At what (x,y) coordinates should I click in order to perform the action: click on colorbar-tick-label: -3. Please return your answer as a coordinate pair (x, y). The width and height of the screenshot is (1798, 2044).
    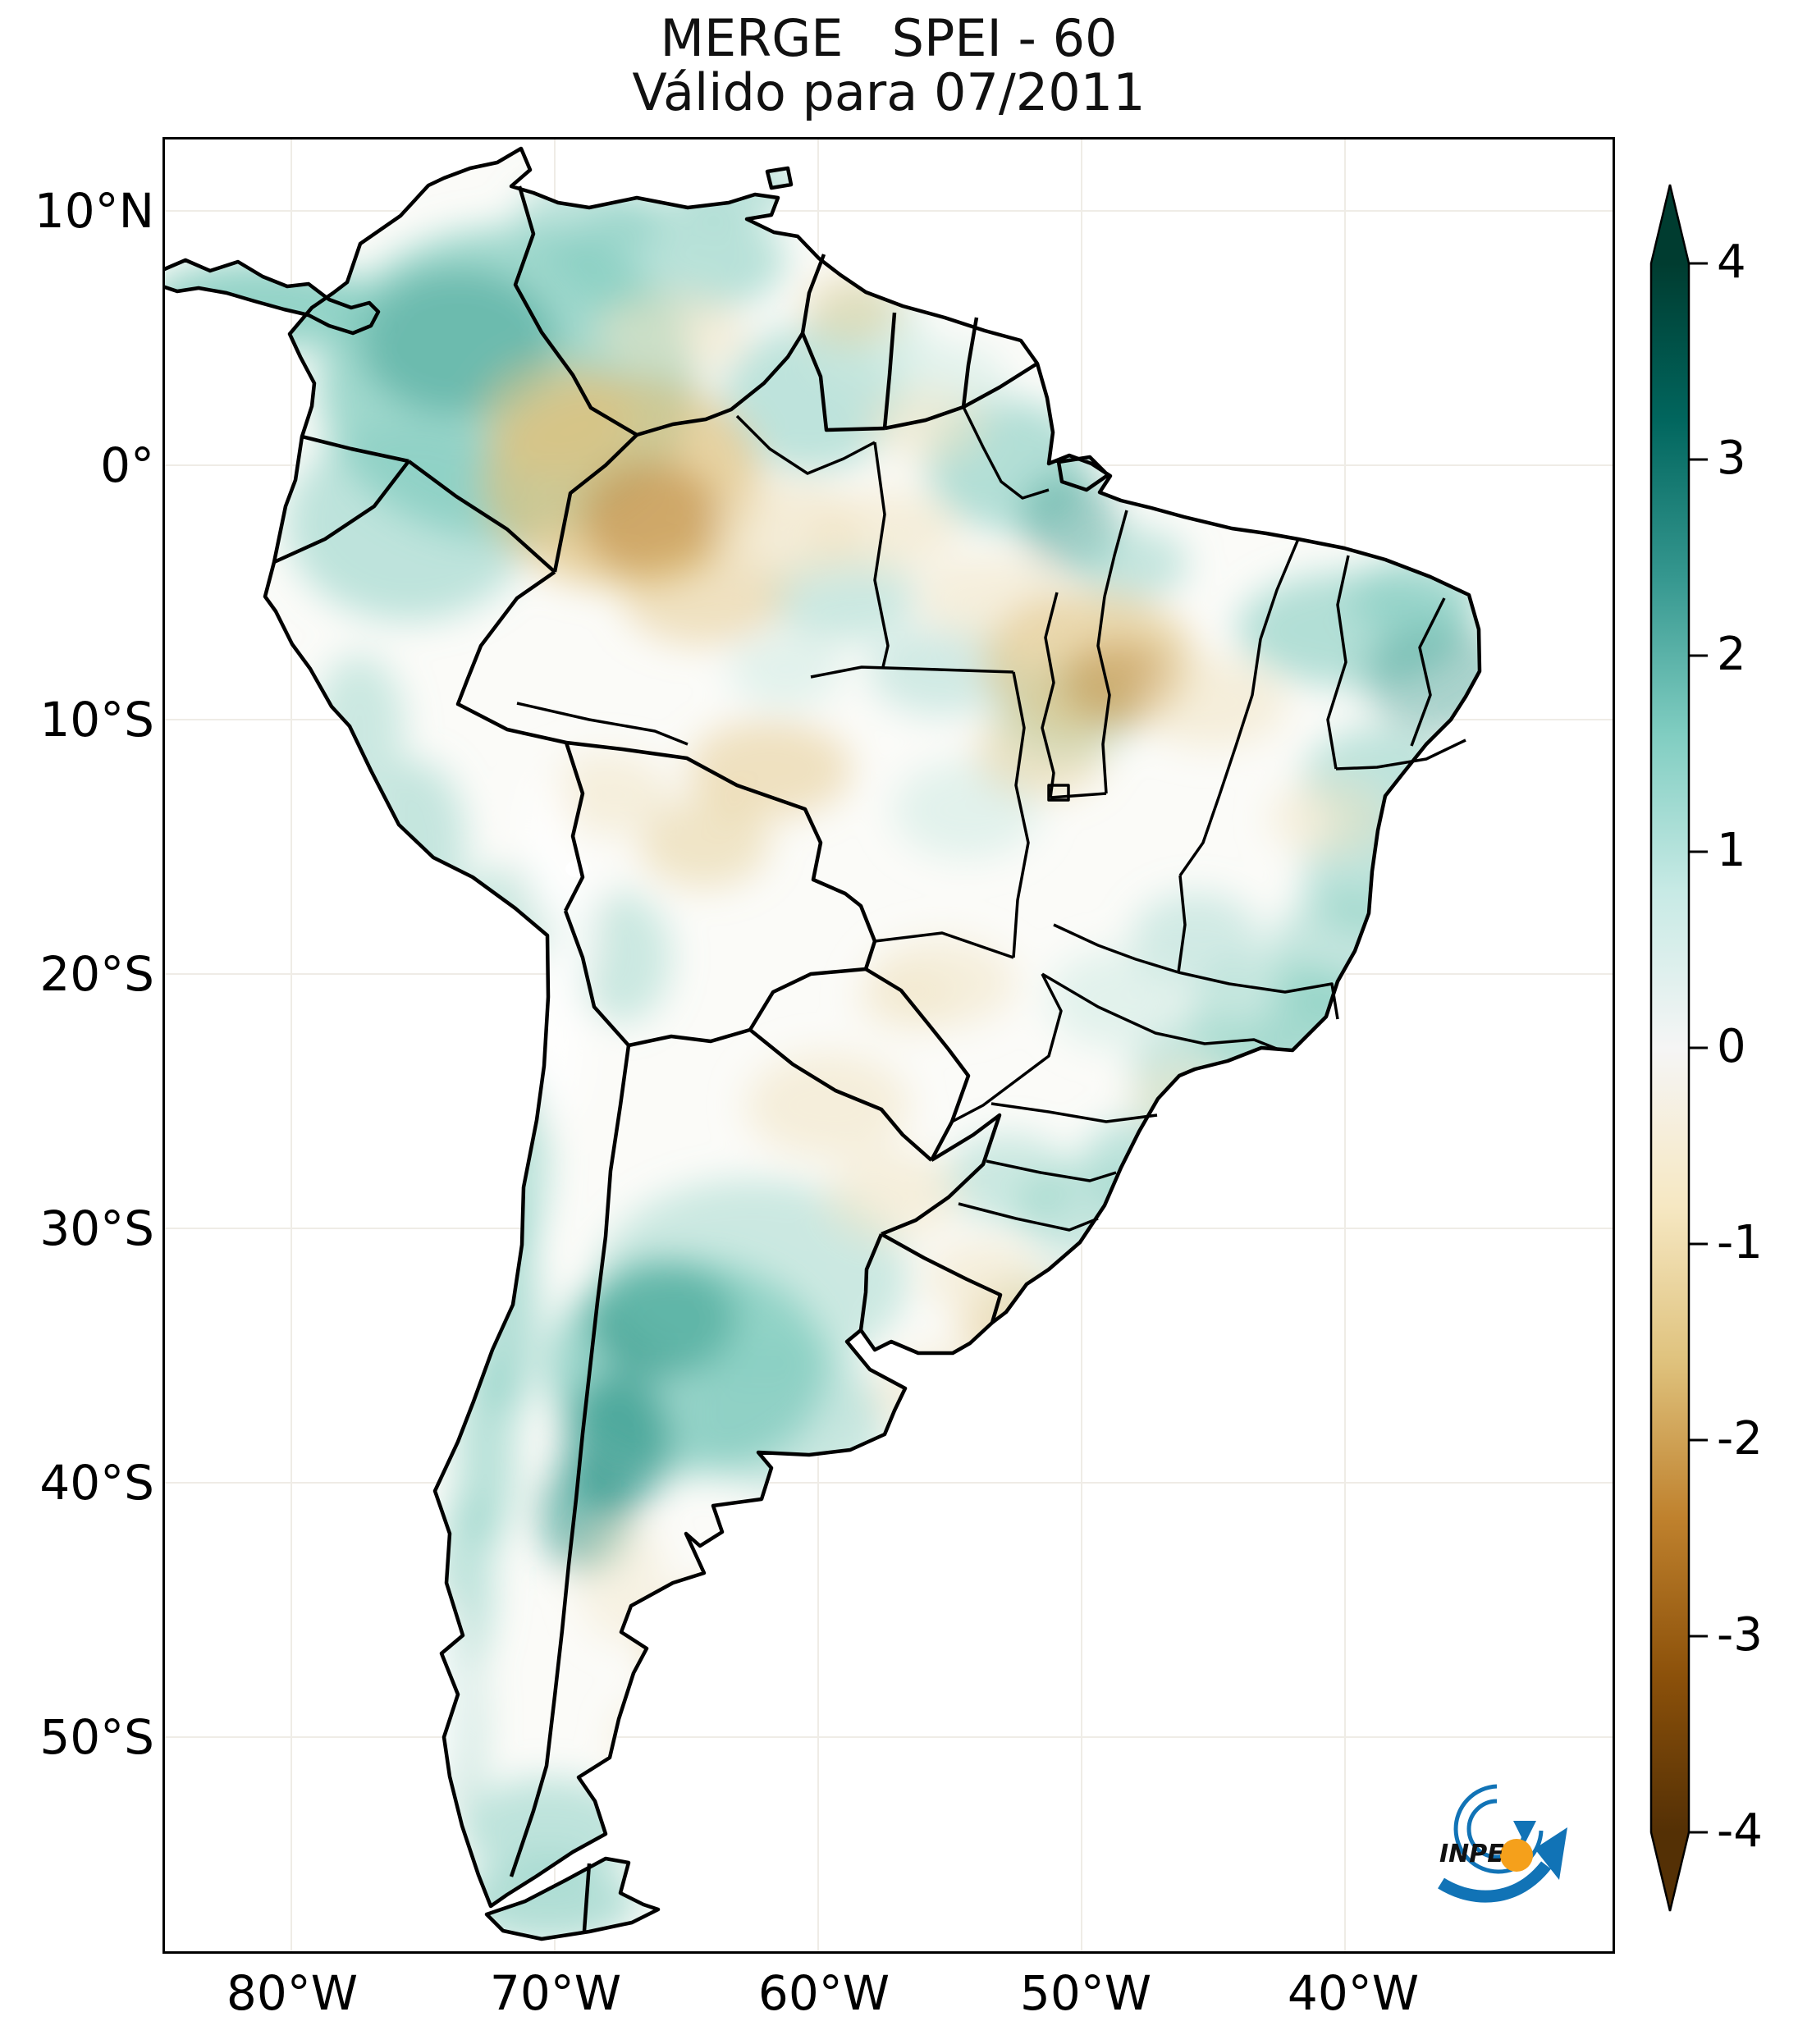
    Looking at the image, I should click on (1740, 1635).